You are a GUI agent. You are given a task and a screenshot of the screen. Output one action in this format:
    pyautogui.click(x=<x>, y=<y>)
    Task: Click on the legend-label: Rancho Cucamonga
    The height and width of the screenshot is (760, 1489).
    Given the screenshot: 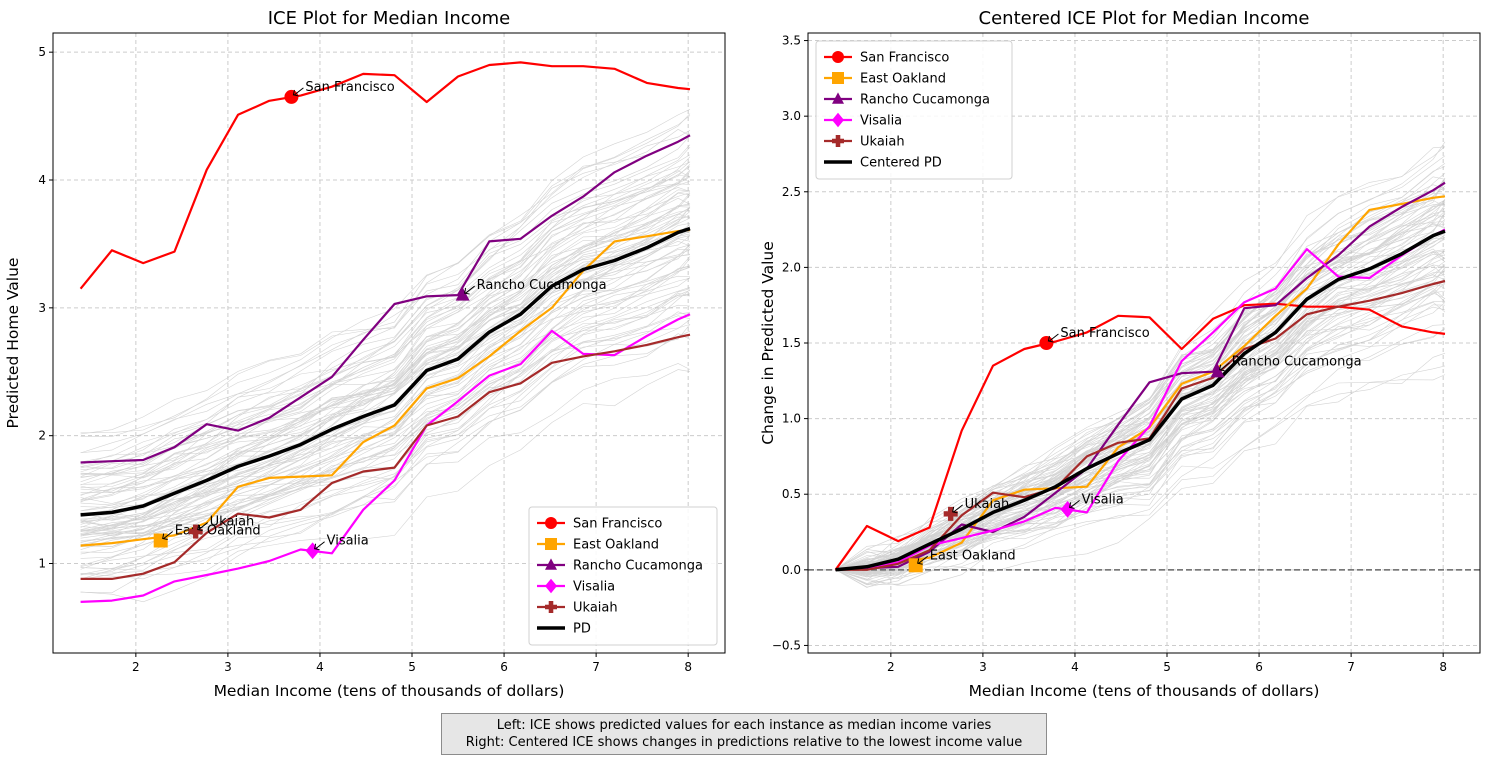 What is the action you would take?
    pyautogui.click(x=638, y=566)
    